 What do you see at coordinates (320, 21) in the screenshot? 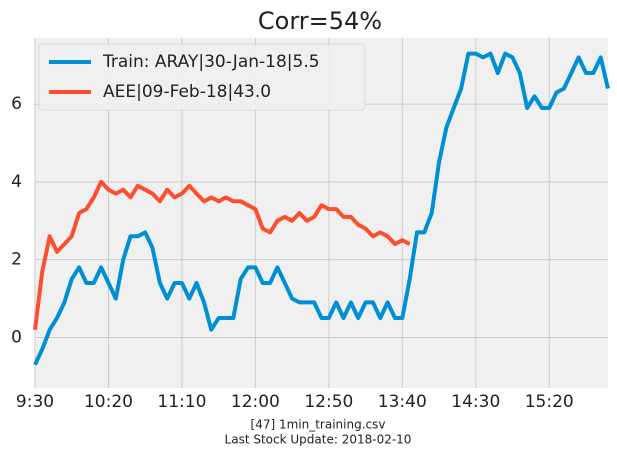
I see `chart-title: Corr=54%` at bounding box center [320, 21].